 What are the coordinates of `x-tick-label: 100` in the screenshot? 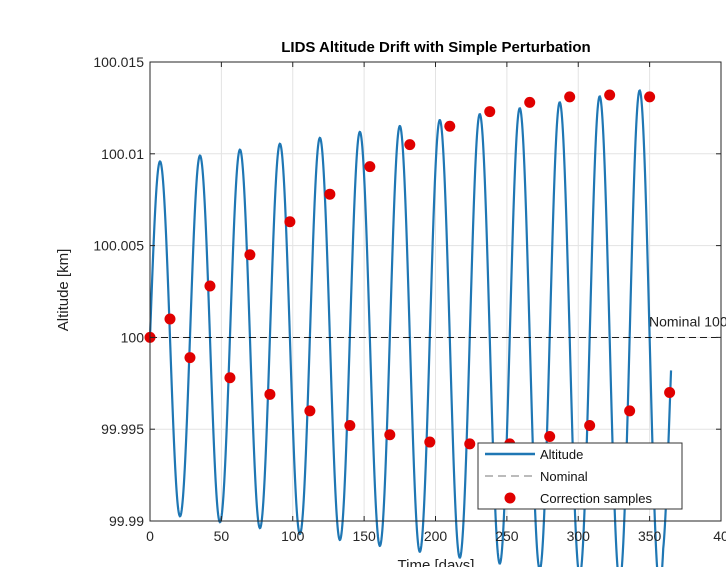 It's located at (293, 536).